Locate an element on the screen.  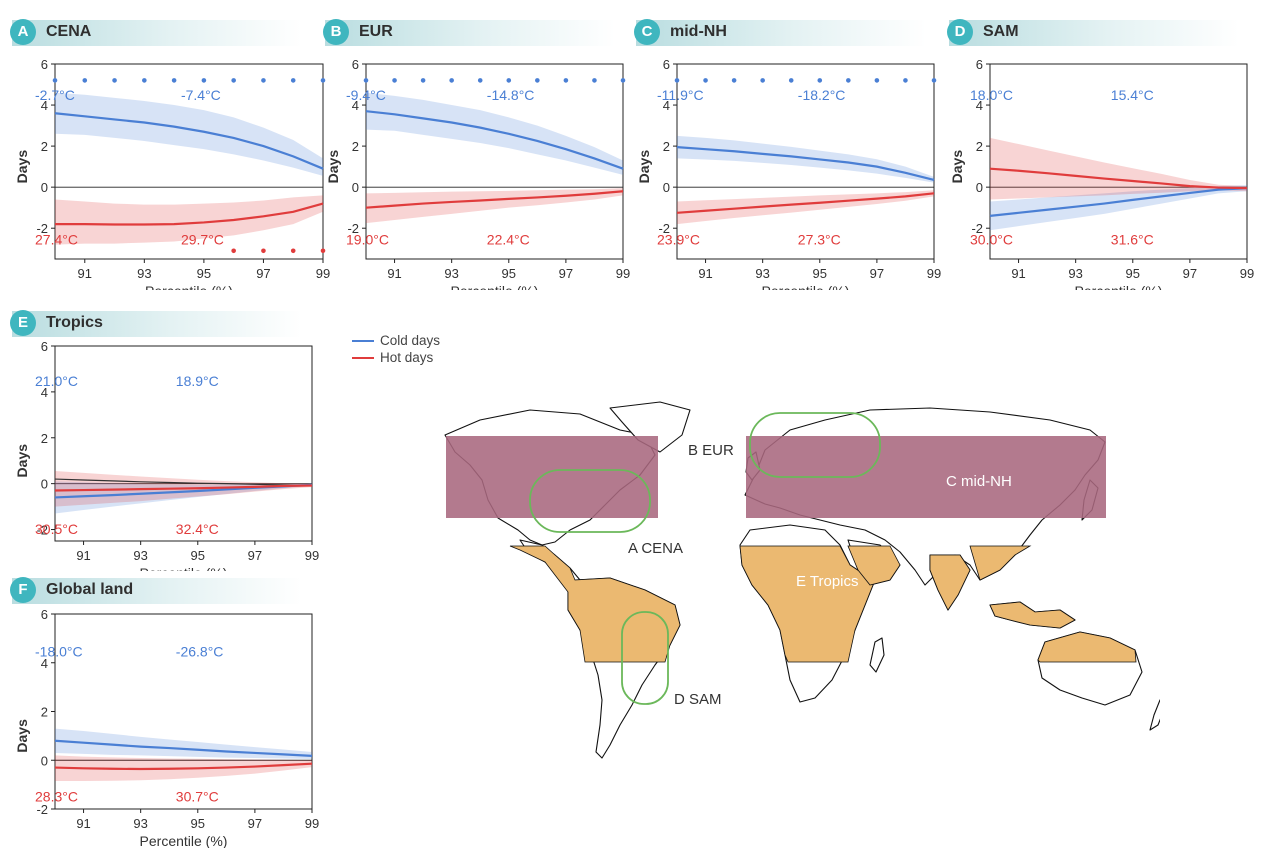
cold-temp-left: 18.0°C is located at coordinates (991, 95).